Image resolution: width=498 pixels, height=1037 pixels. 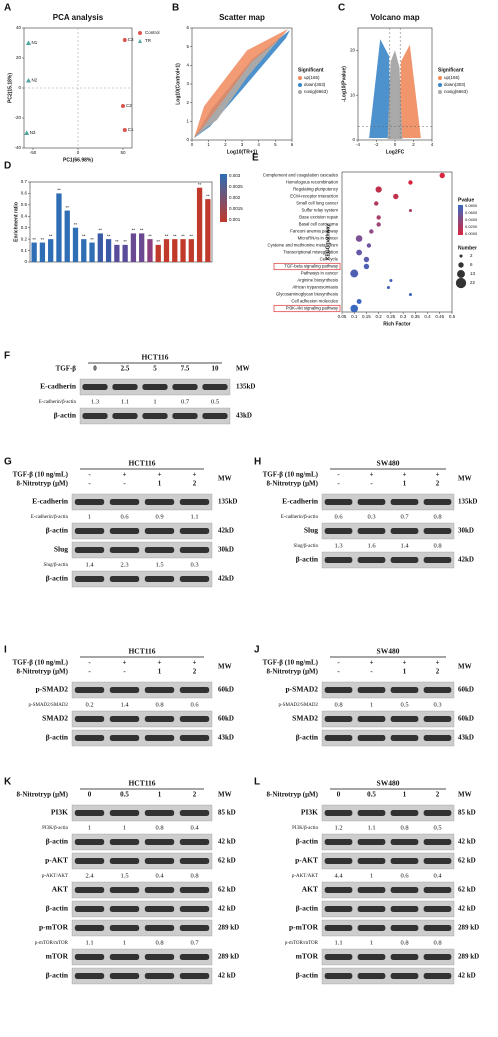 What do you see at coordinates (310, 252) in the screenshot?
I see `category-label: Transcriptional misregulation` at bounding box center [310, 252].